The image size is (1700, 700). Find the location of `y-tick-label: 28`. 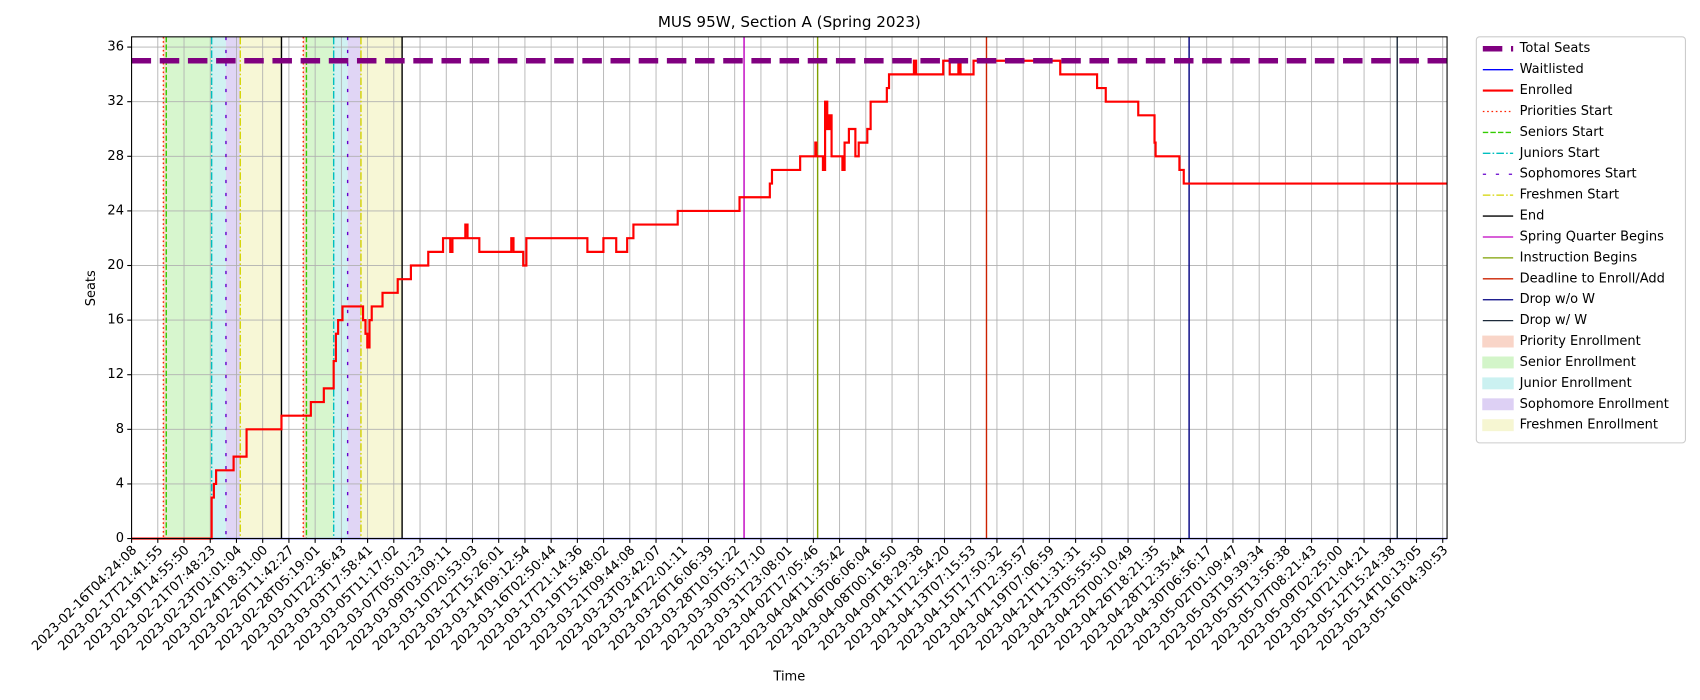

y-tick-label: 28 is located at coordinates (115, 156).